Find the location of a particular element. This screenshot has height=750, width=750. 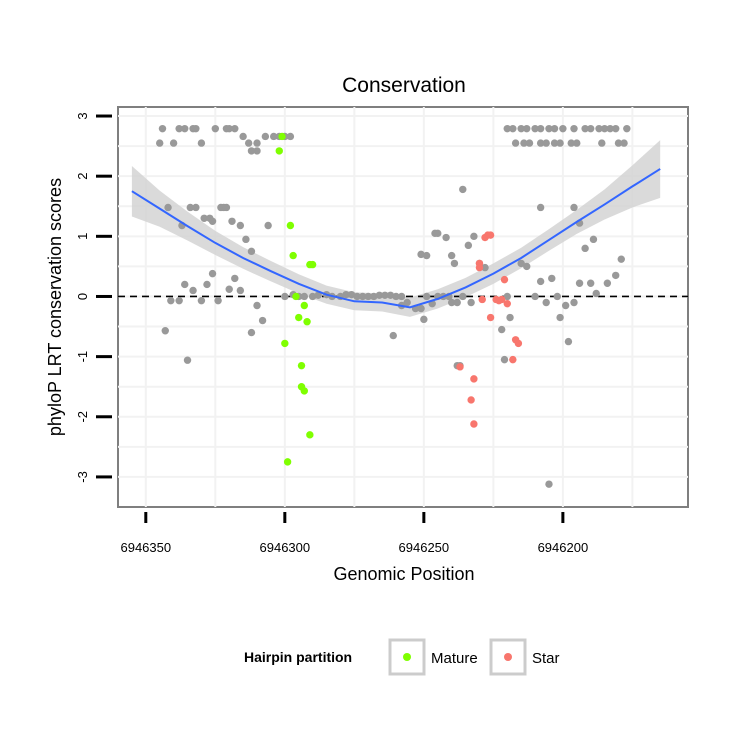

legend-title: Hairpin partition is located at coordinates (298, 657).